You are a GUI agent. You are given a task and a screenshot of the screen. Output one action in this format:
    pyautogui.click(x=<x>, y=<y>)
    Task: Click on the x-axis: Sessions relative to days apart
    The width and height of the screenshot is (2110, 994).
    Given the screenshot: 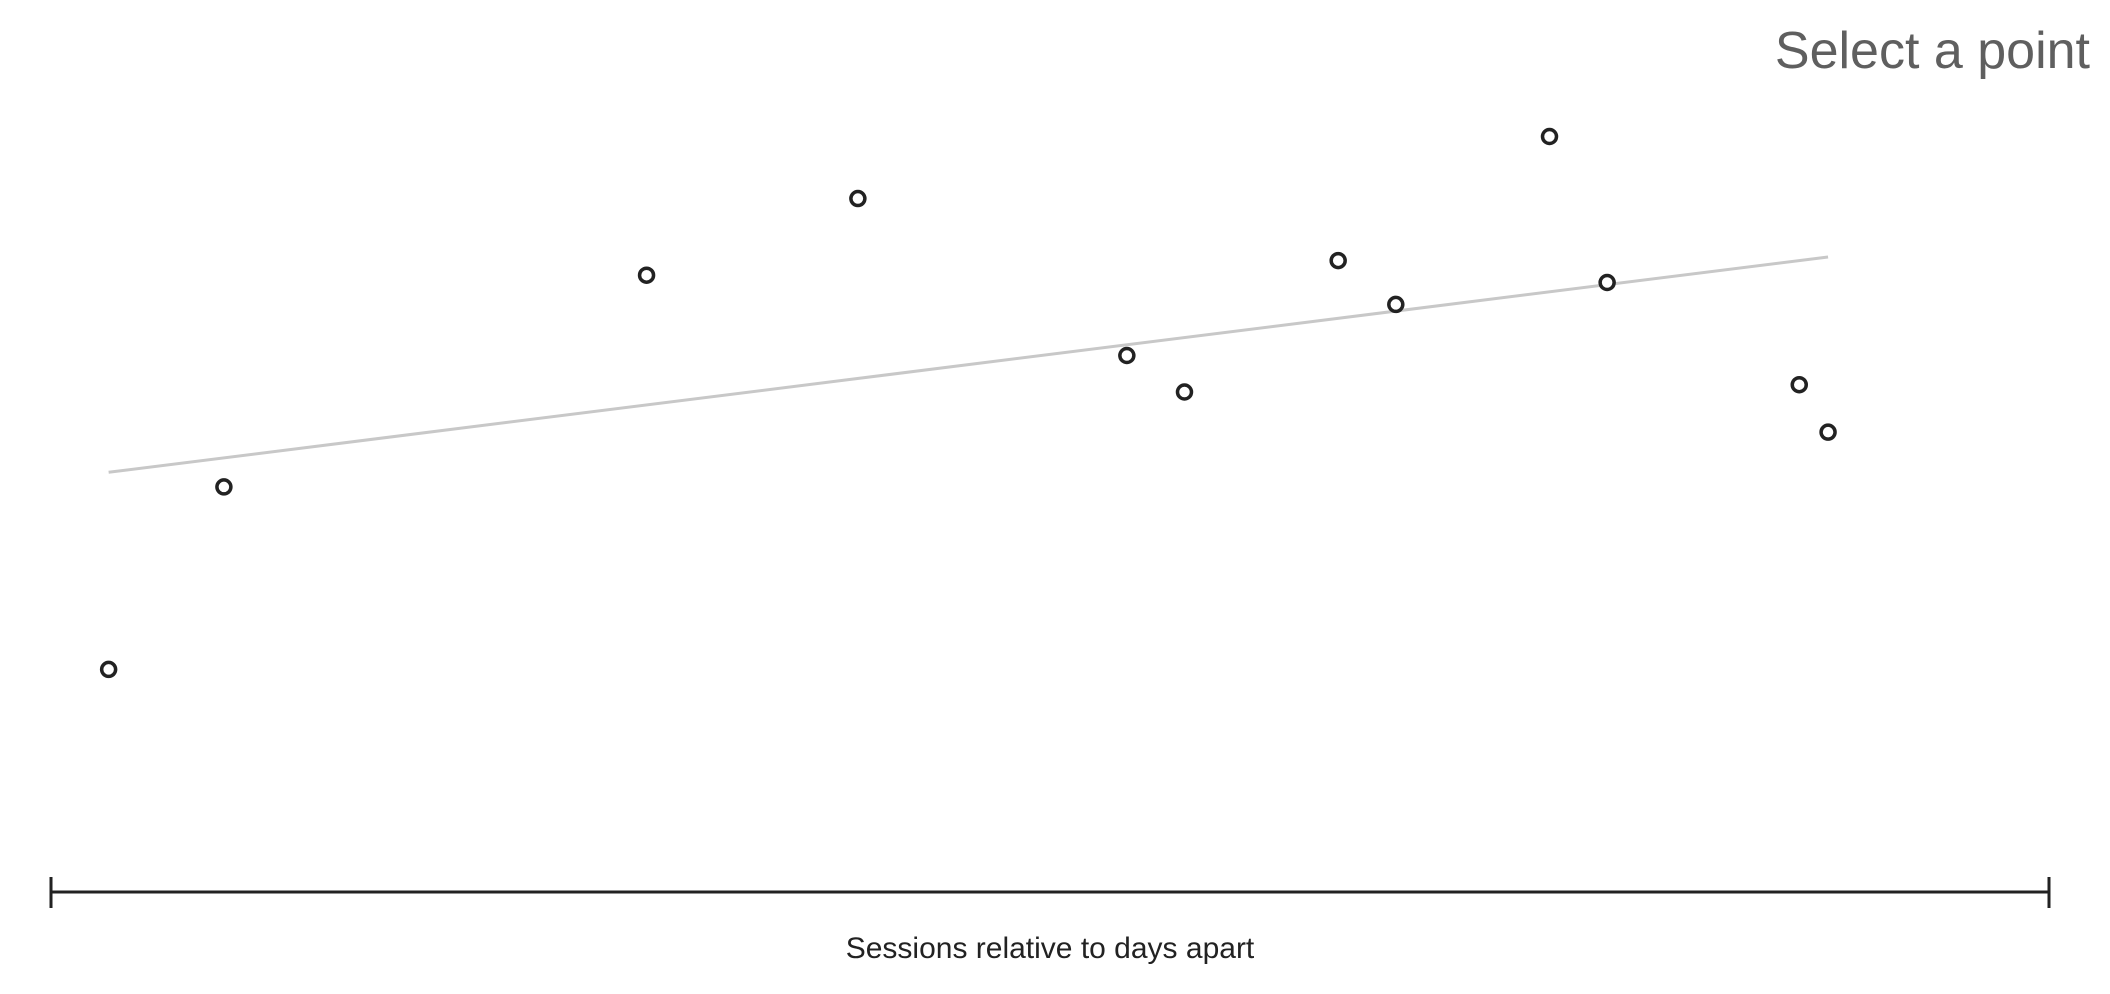 What is the action you would take?
    pyautogui.click(x=1050, y=921)
    